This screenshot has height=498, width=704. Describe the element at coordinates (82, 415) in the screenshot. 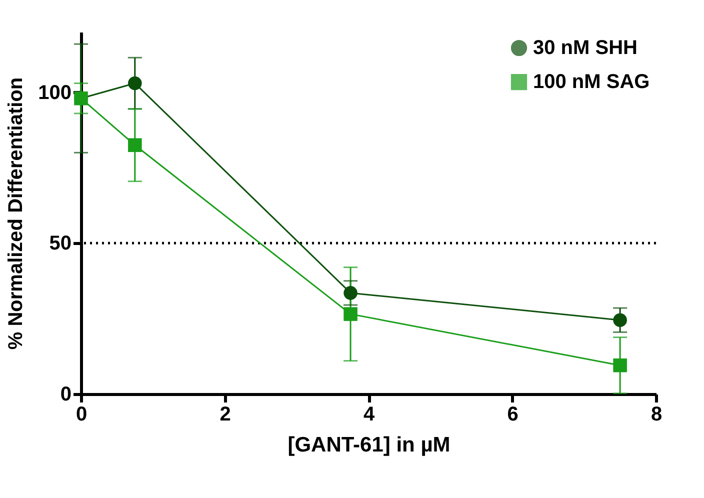

I see `x-tick-label: 0` at that location.